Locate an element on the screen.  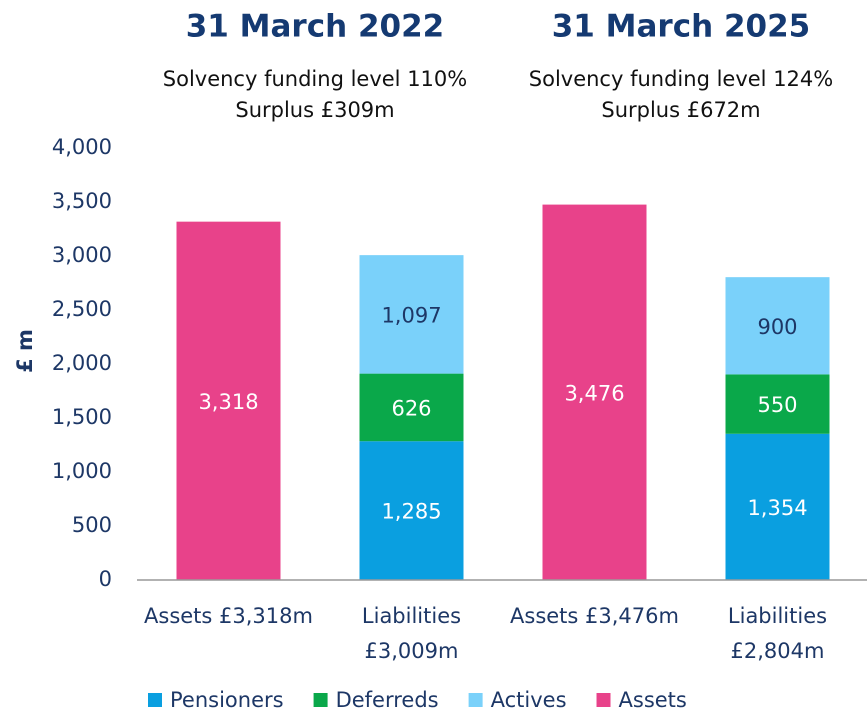
x-tick-label: Assets £3,476m is located at coordinates (594, 616).